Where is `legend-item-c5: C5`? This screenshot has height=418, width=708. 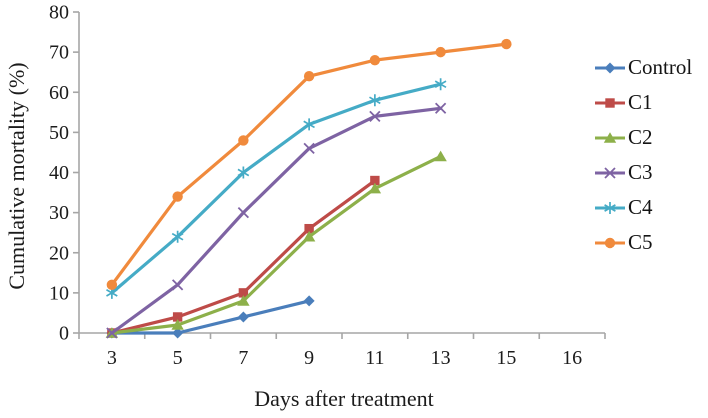
legend-item-c5: C5 is located at coordinates (643, 242).